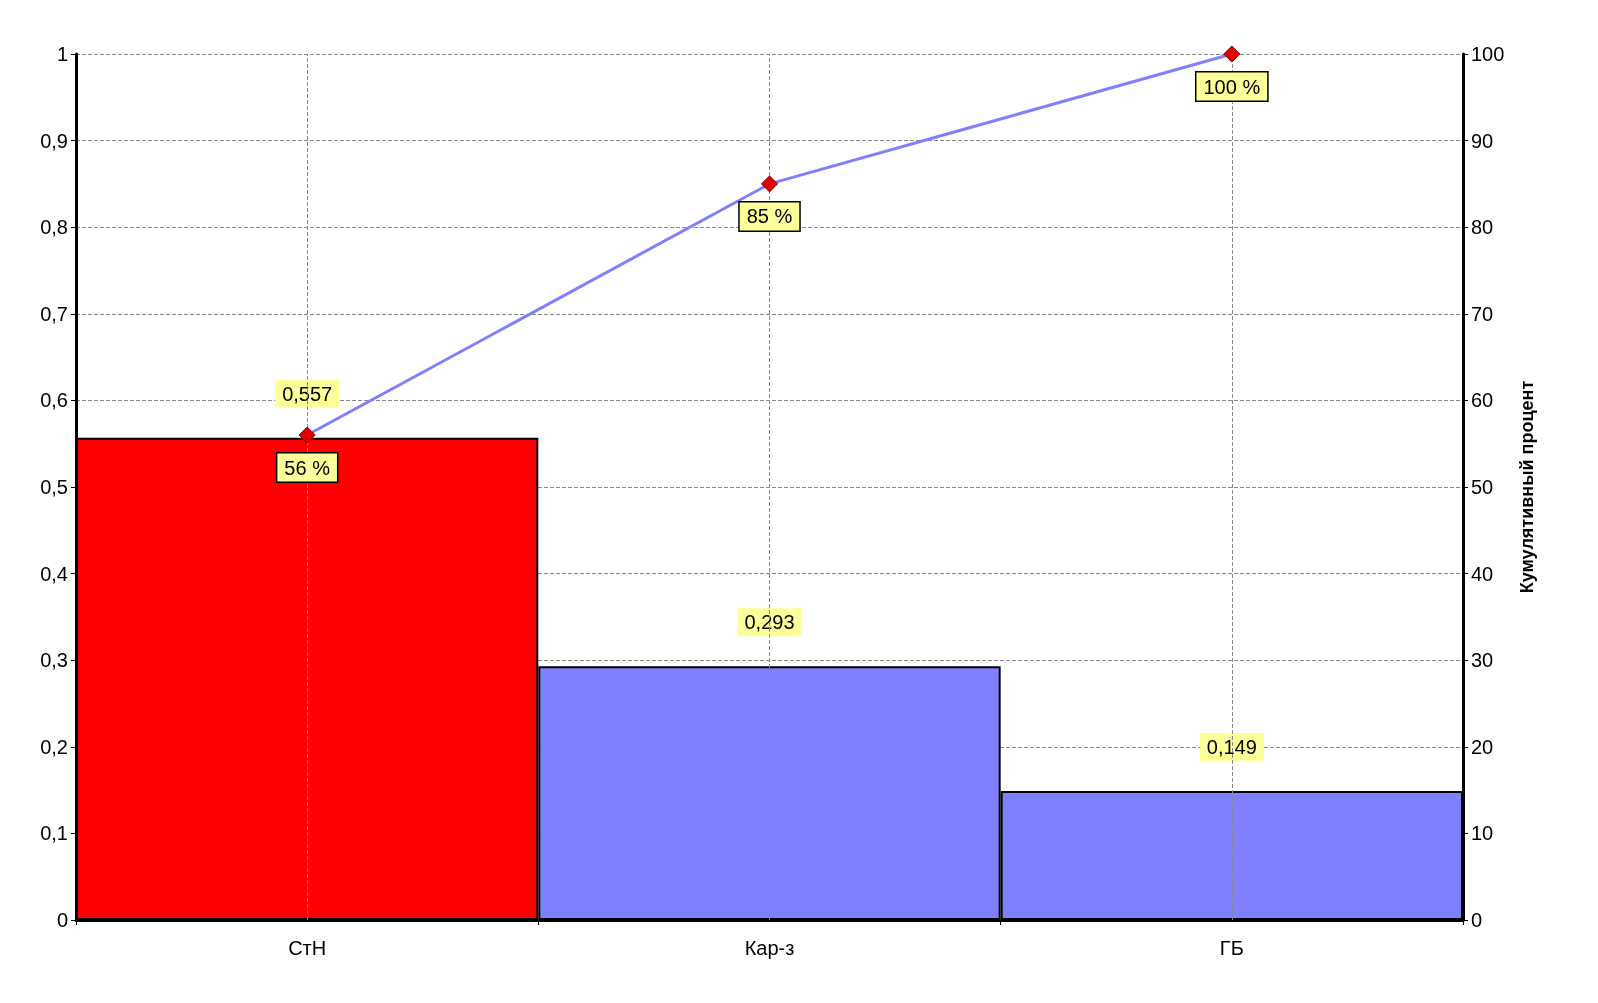 Image resolution: width=1598 pixels, height=1003 pixels. What do you see at coordinates (54, 313) in the screenshot?
I see `y-tick-label: 0,7` at bounding box center [54, 313].